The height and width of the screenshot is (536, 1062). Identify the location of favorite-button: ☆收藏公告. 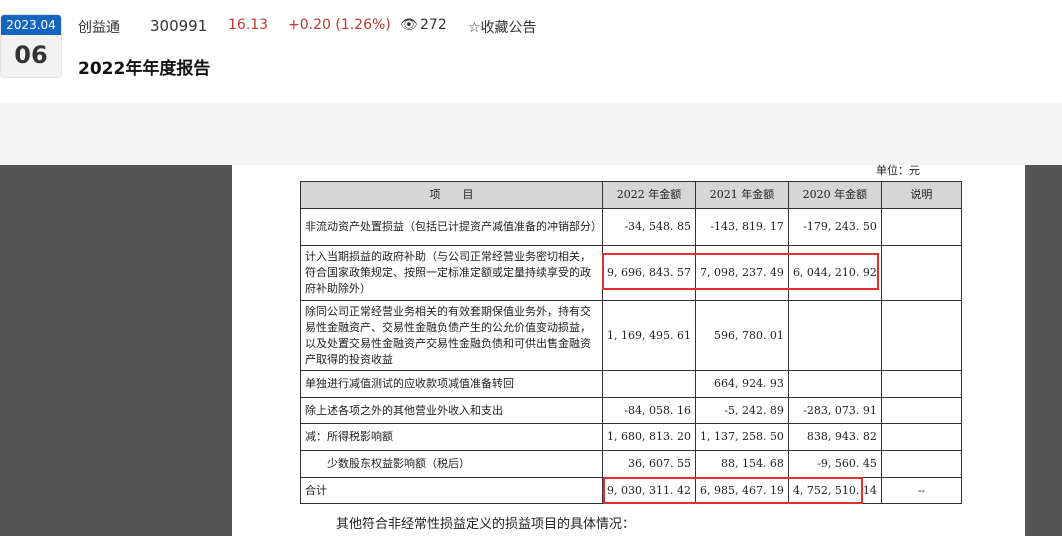
(502, 28).